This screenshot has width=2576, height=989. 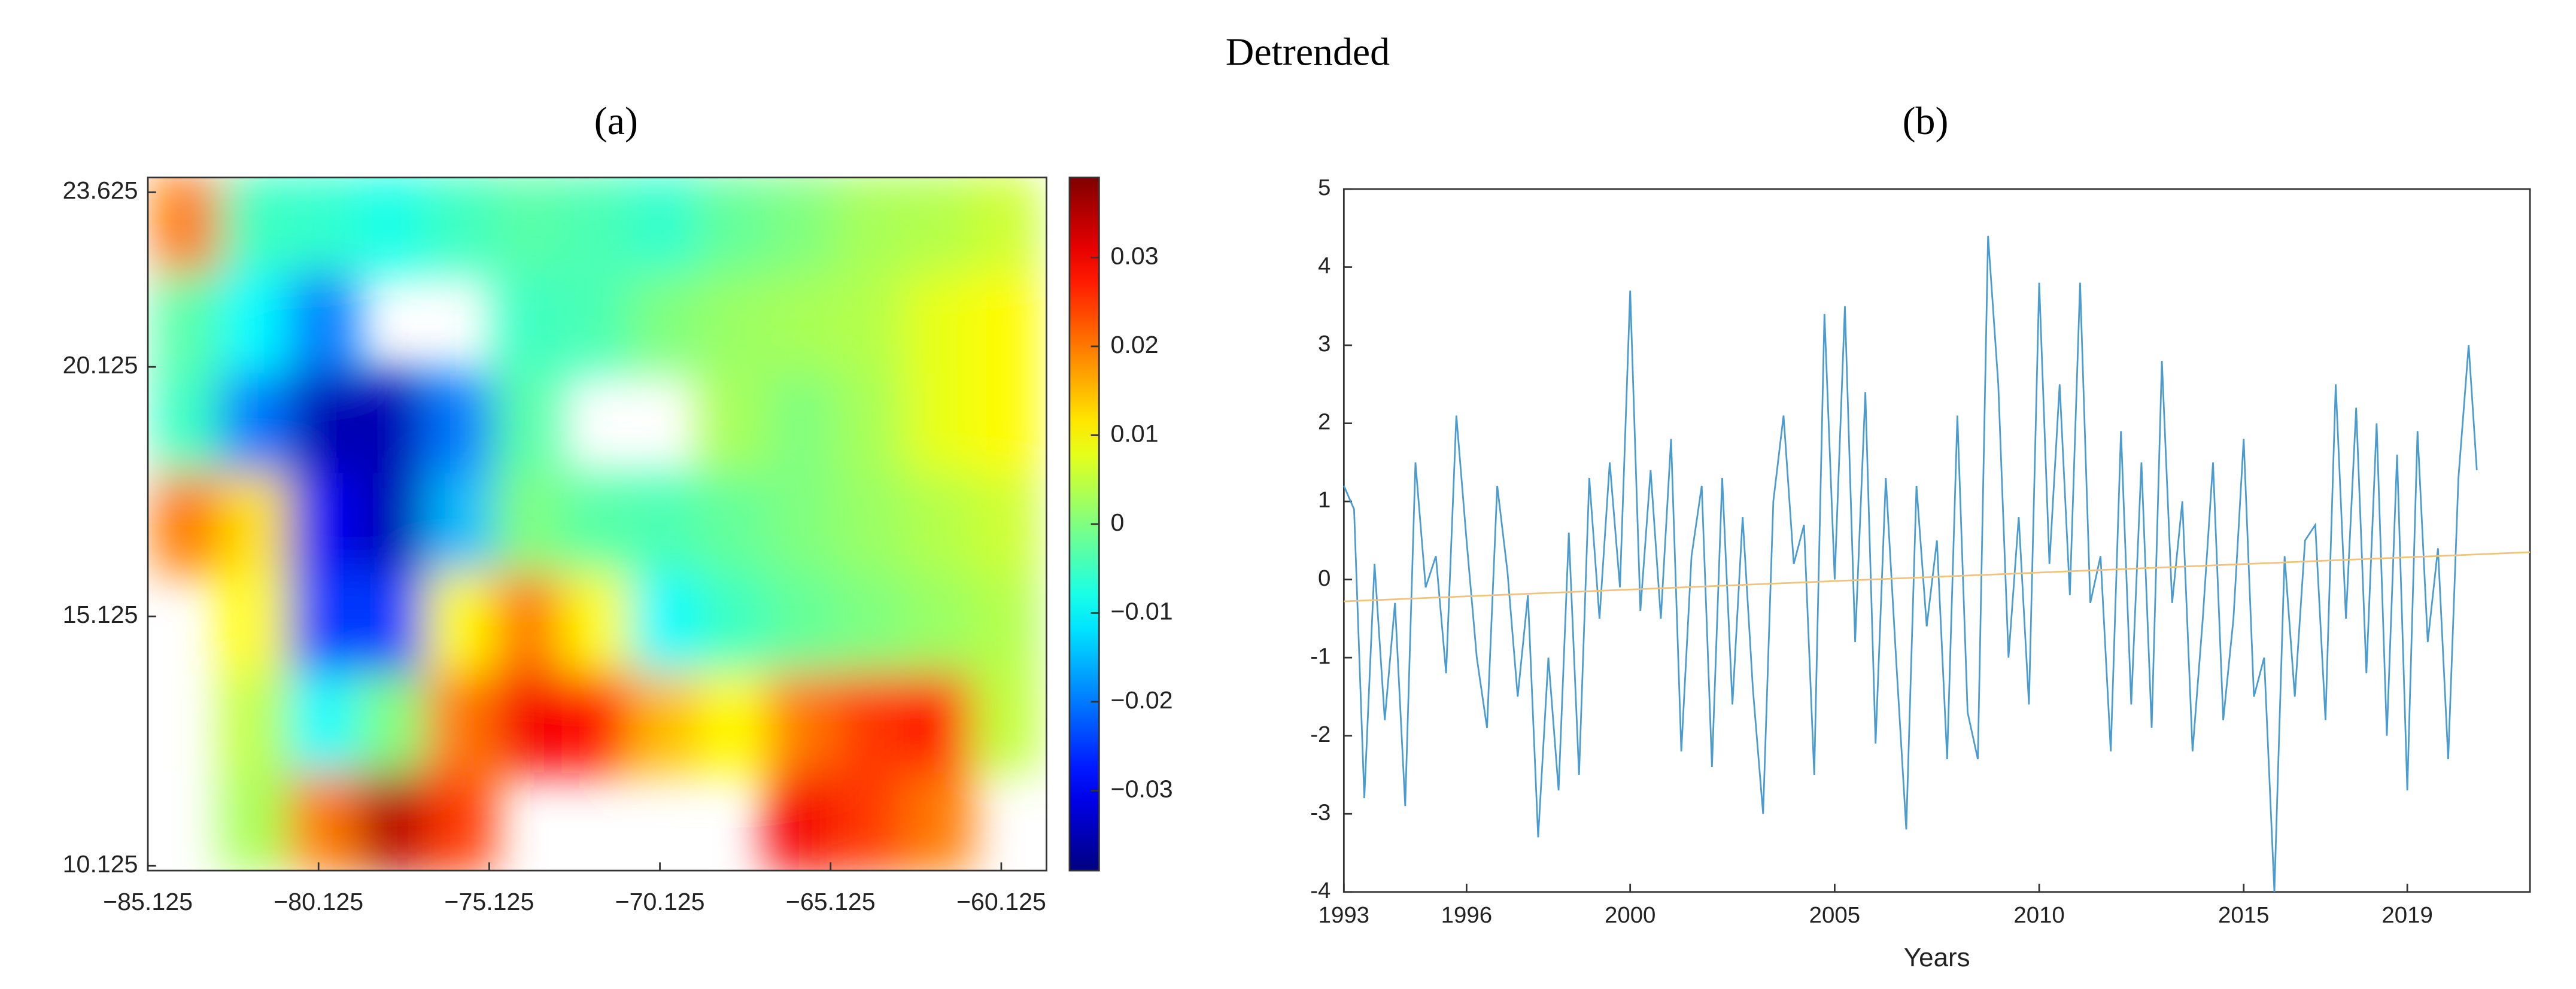 I want to click on y-tick-label: -1, so click(x=1320, y=656).